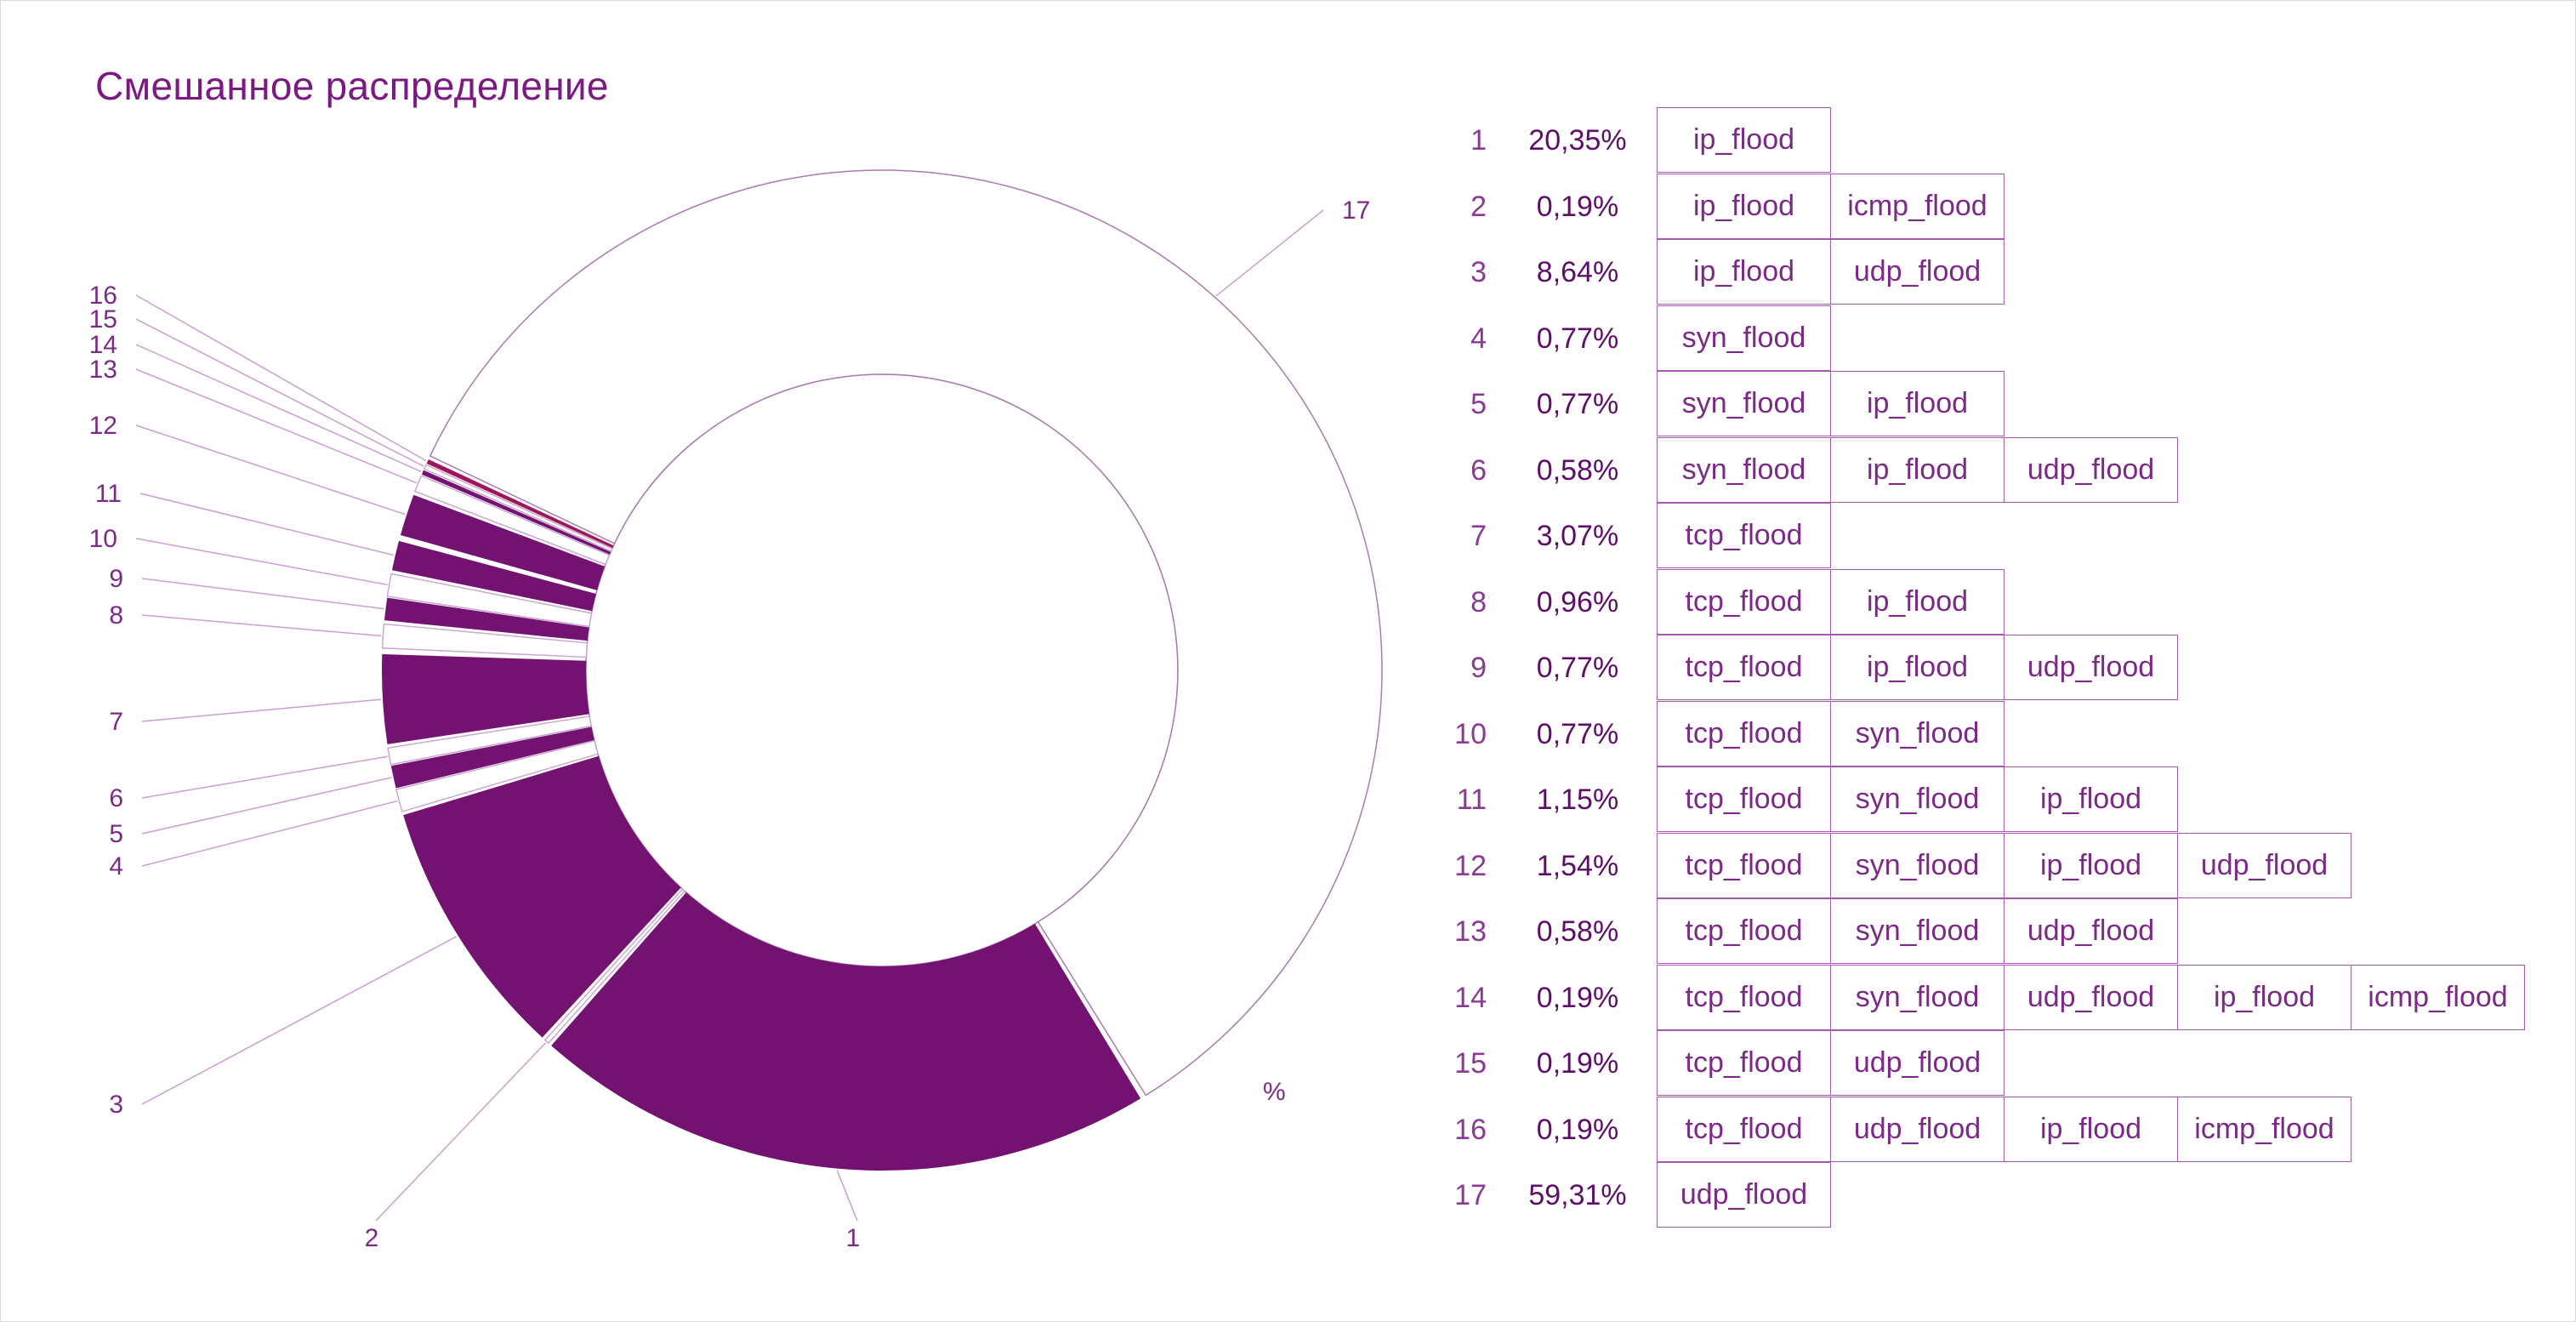  What do you see at coordinates (1831, 601) in the screenshot?
I see `legend-row-types: tcp_flood ip_flood` at bounding box center [1831, 601].